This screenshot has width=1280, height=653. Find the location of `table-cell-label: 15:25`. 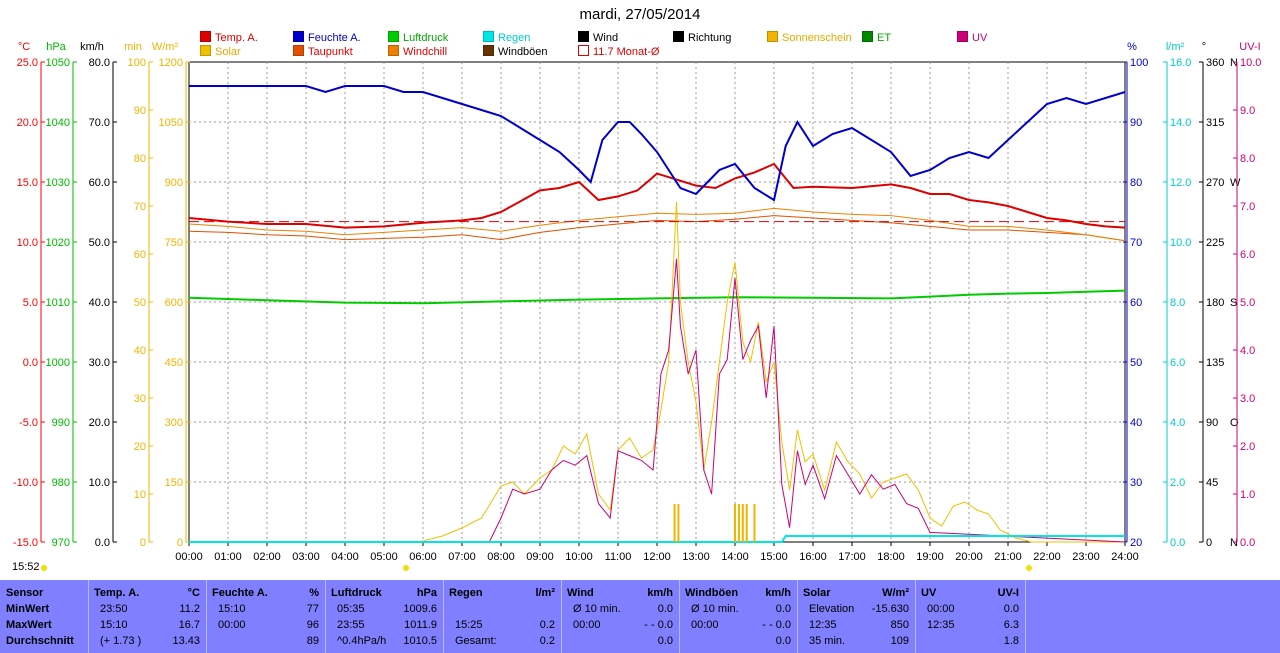

table-cell-label: 15:25 is located at coordinates (469, 625).